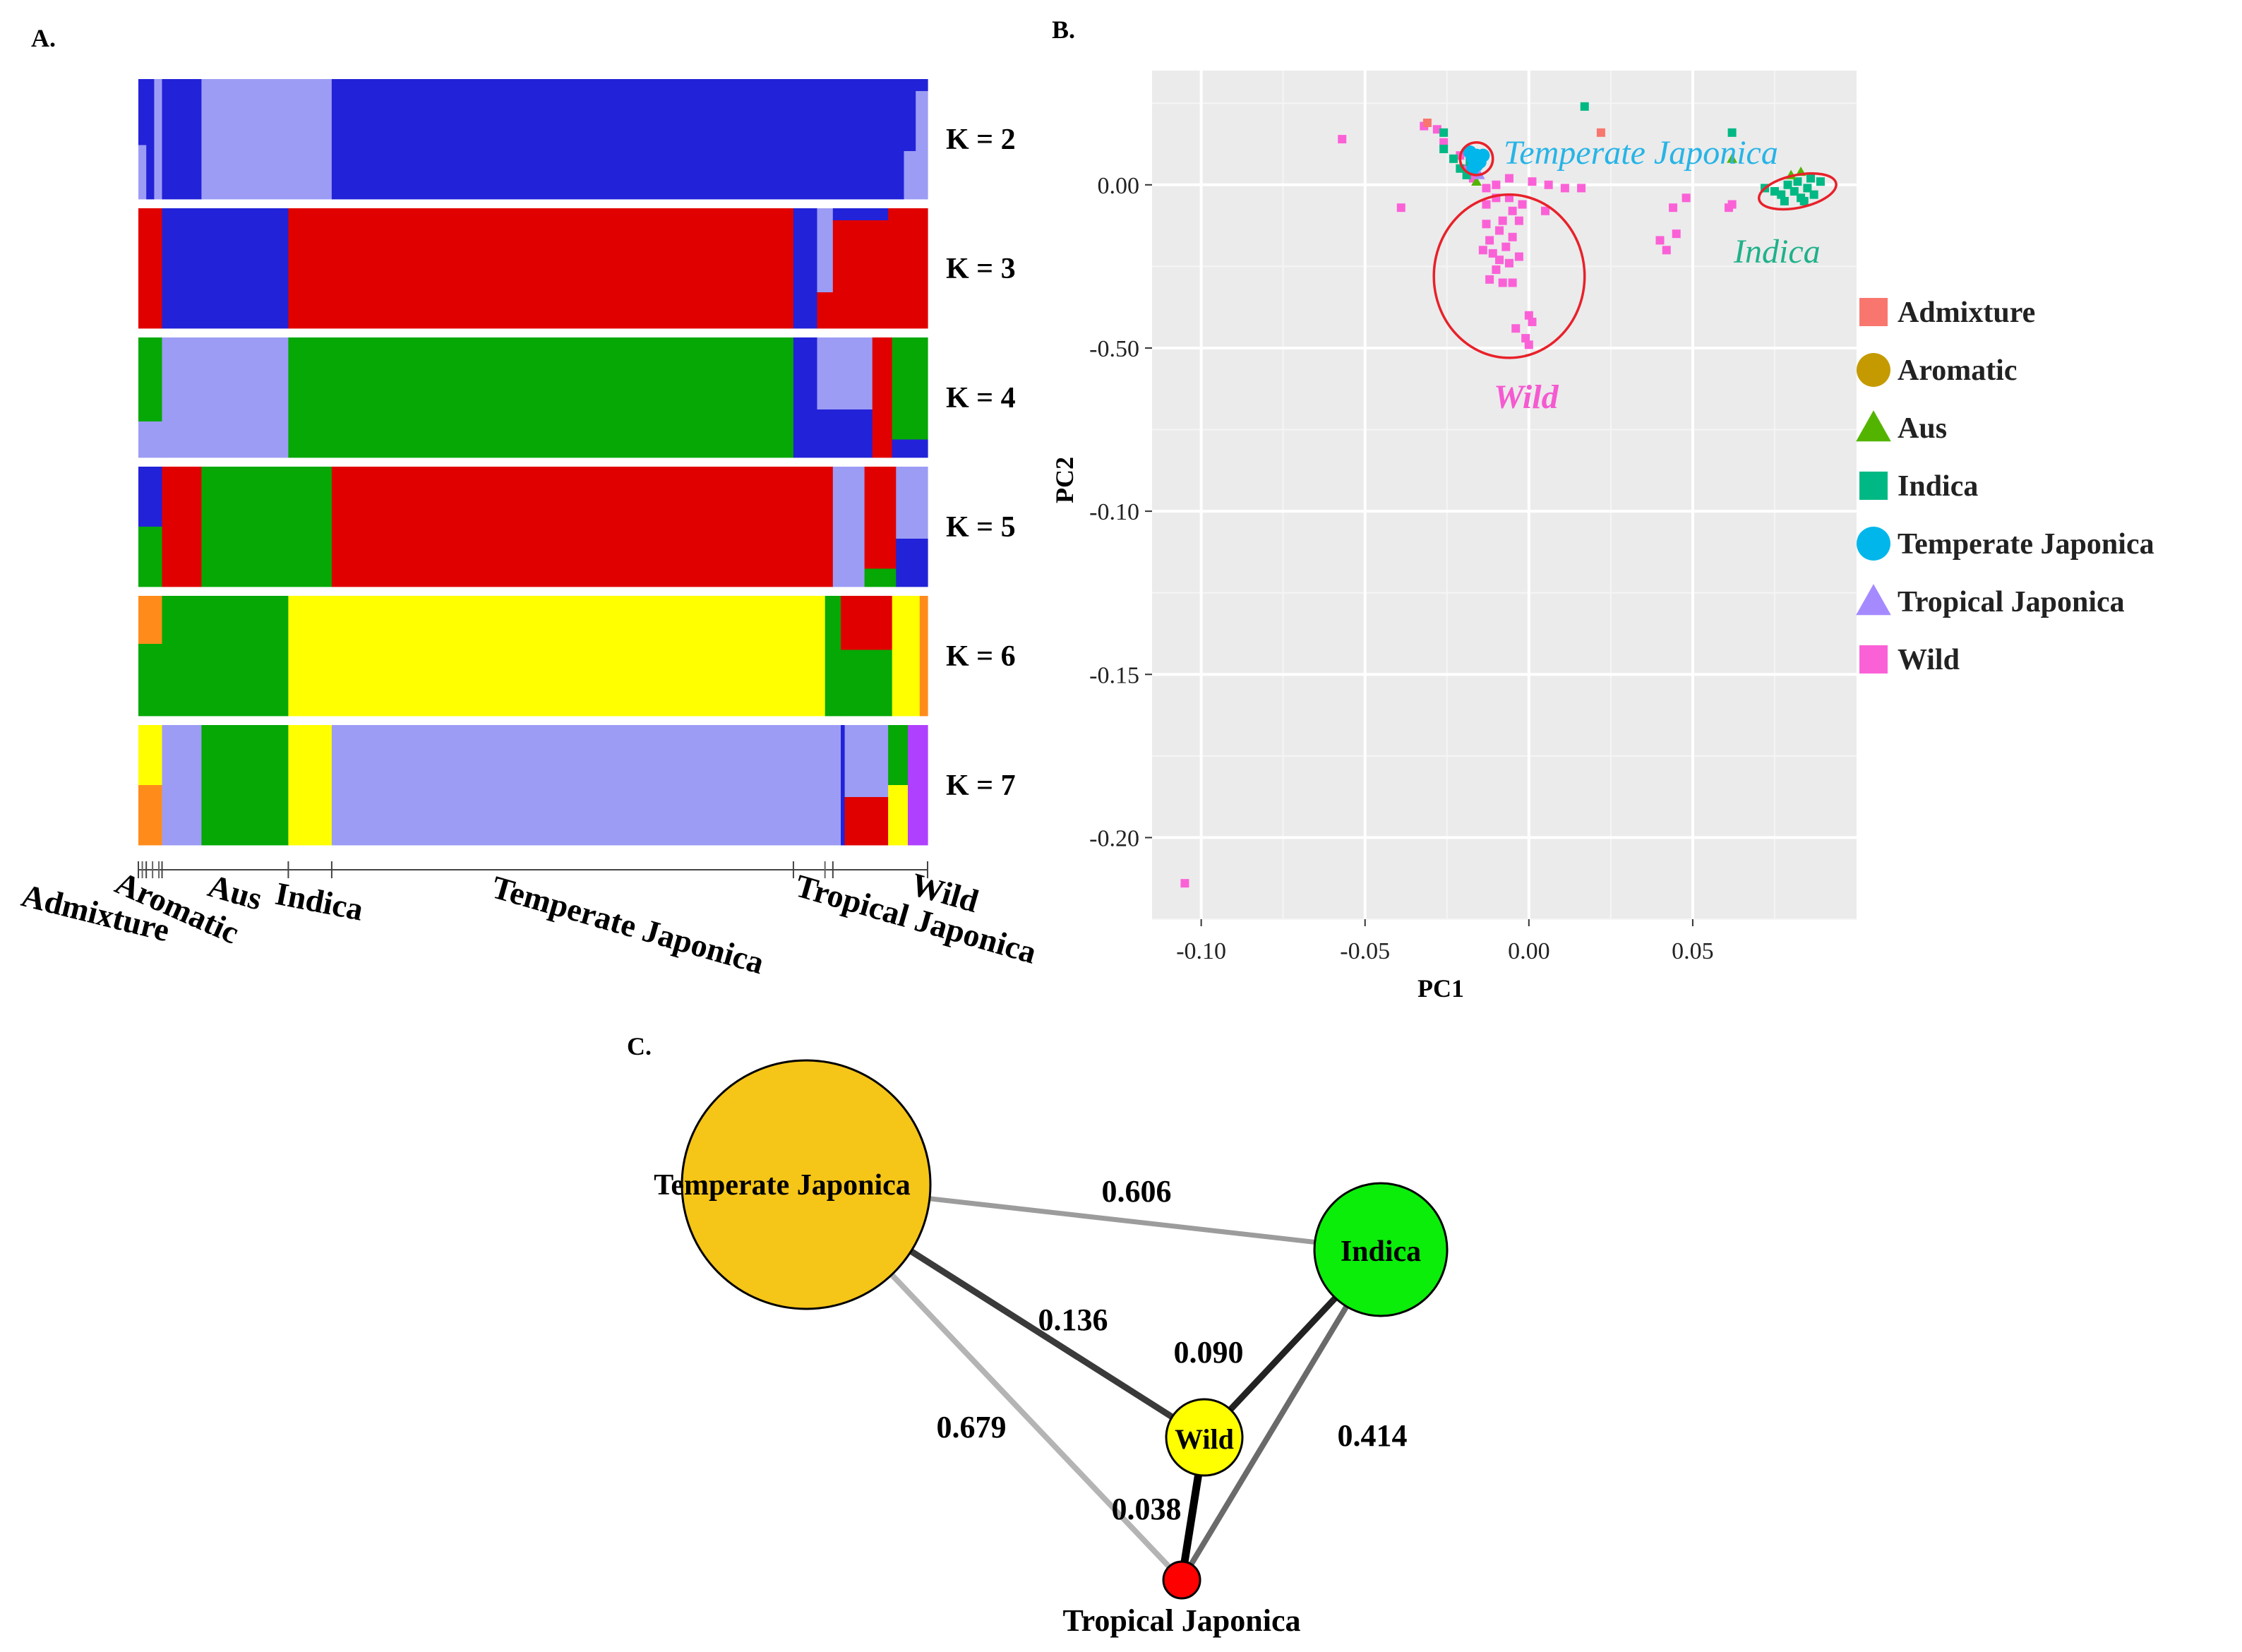 Image resolution: width=2242 pixels, height=1652 pixels. What do you see at coordinates (1114, 838) in the screenshot?
I see `y-tick-label: -0.20` at bounding box center [1114, 838].